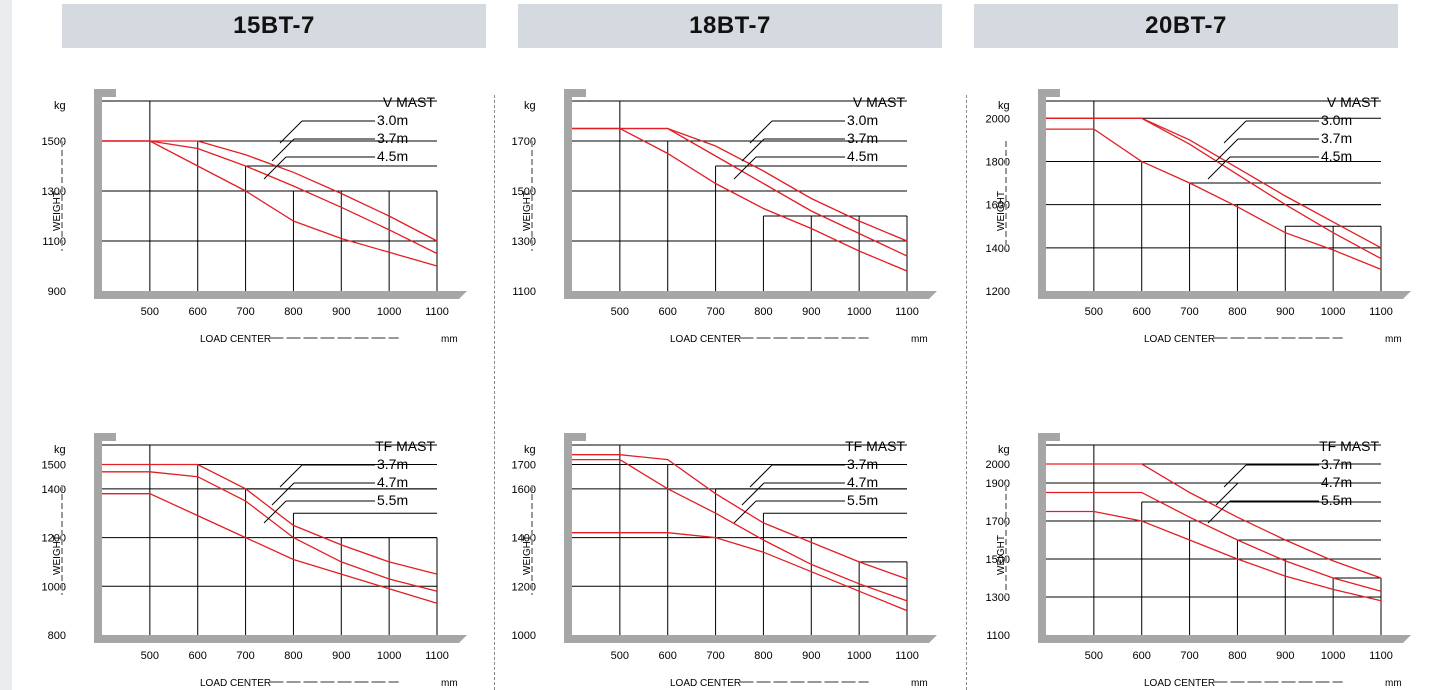 Image resolution: width=1430 pixels, height=690 pixels. I want to click on y-tick-label: 1200, so click(54, 539).